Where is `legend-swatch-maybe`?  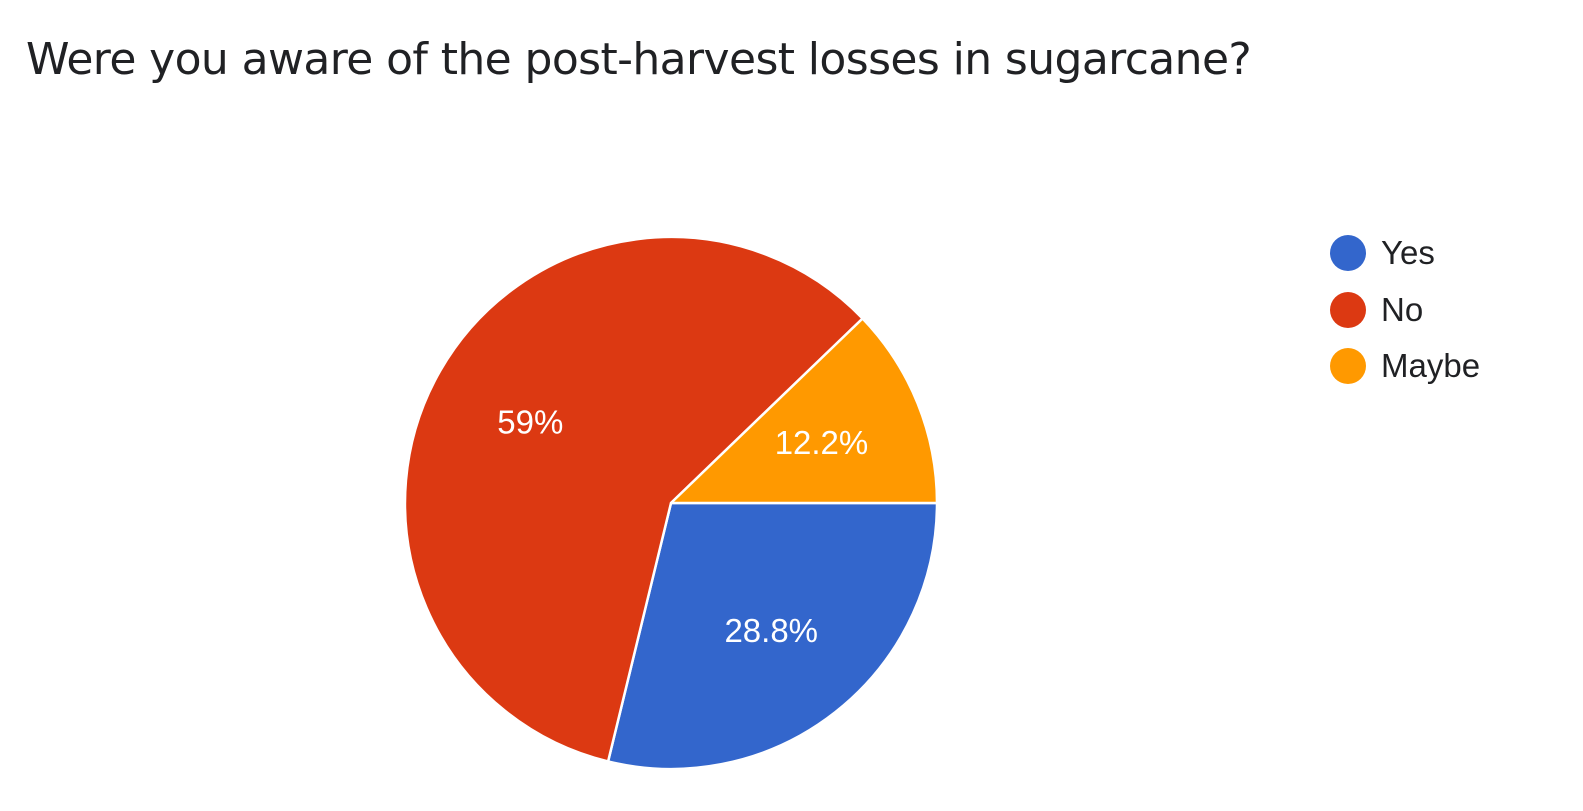 legend-swatch-maybe is located at coordinates (1348, 366).